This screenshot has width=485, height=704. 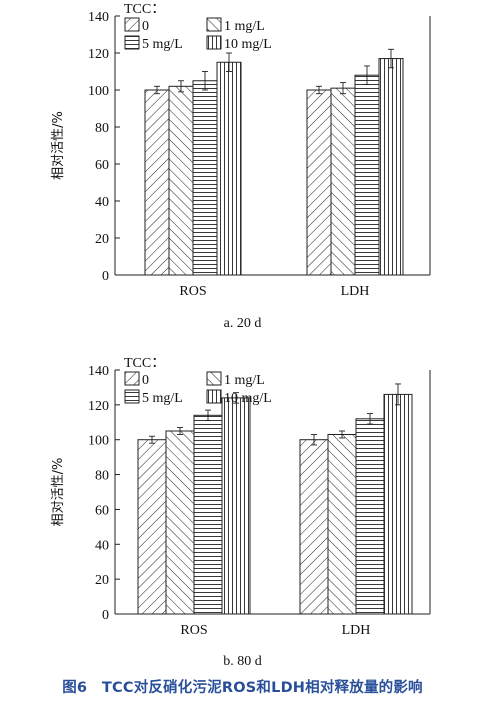 I want to click on figure-caption: 图6 TCC对反硝化污泥ROS和LDH相对释放量的影响, so click(x=242, y=688).